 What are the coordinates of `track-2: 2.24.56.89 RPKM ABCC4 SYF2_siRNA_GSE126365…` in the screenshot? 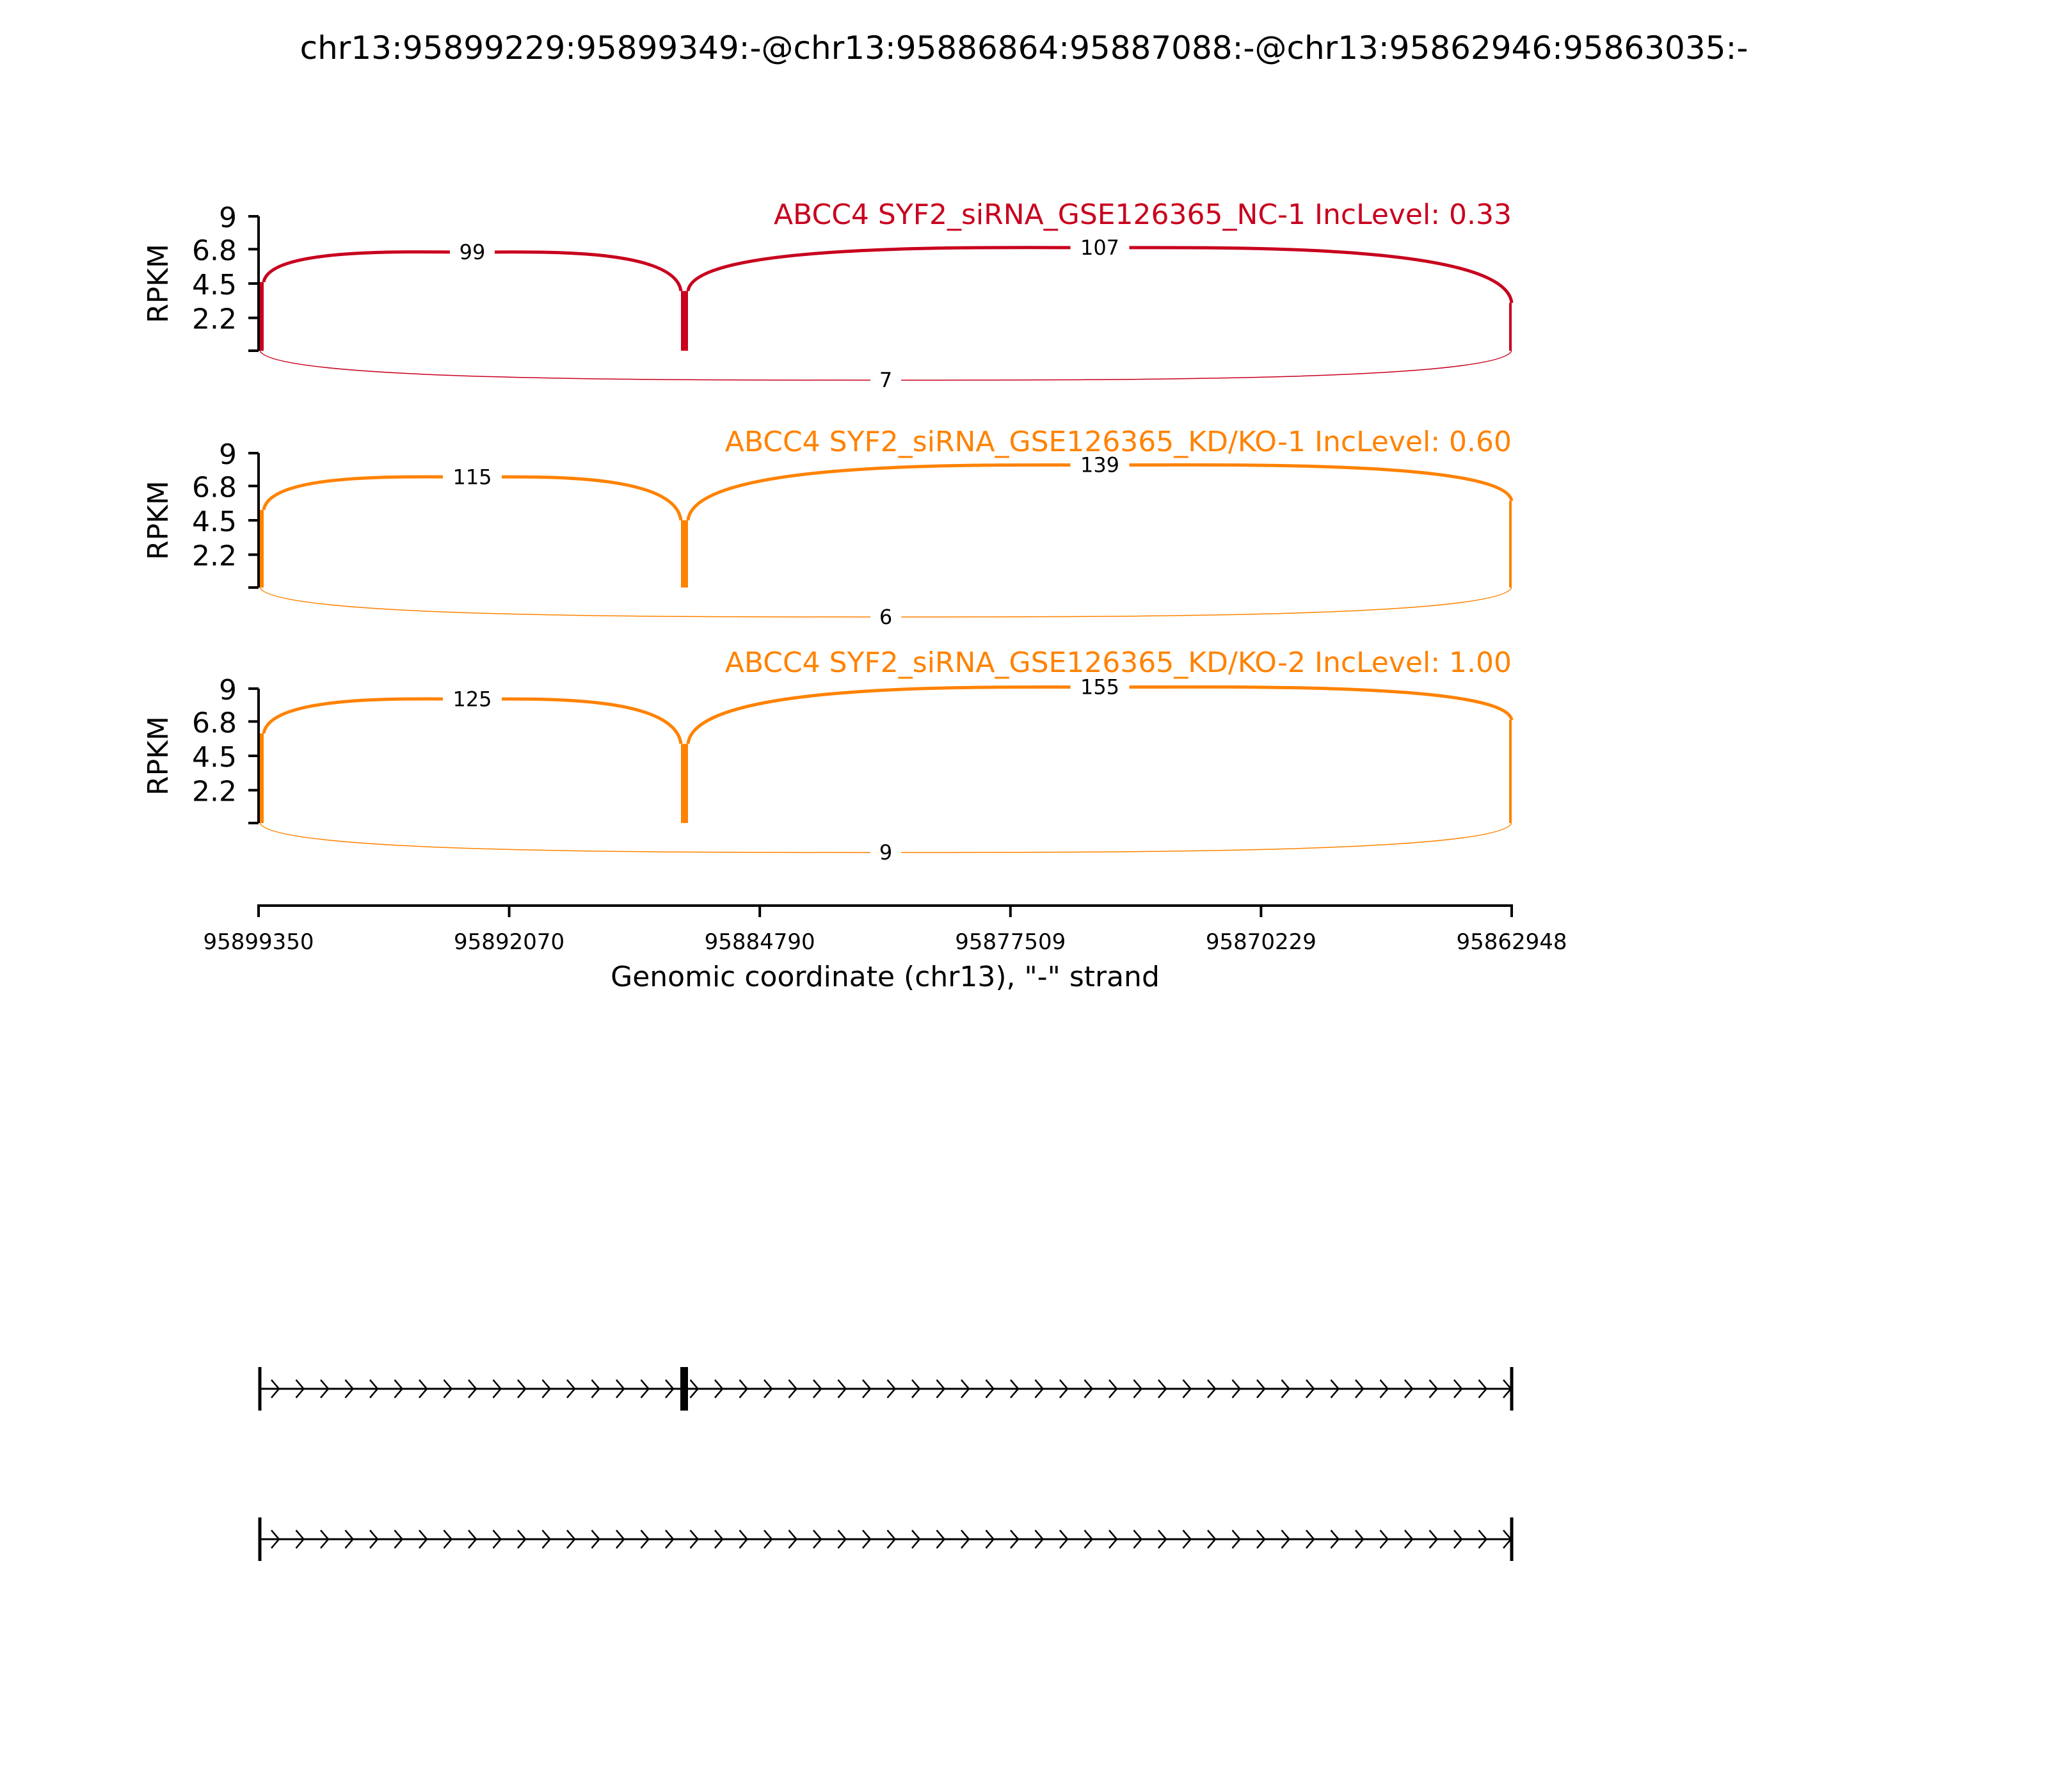 It's located at (828, 527).